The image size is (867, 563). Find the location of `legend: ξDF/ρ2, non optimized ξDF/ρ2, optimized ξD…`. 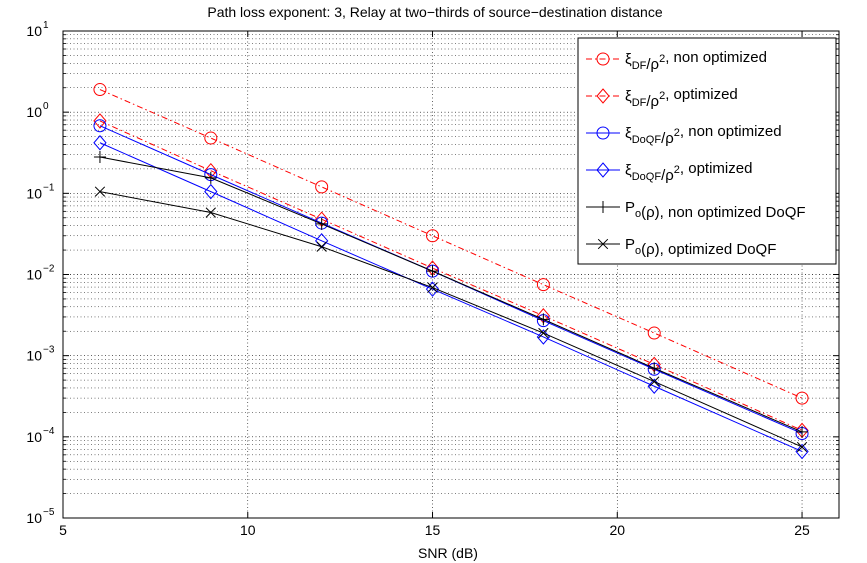

legend: ξDF/ρ2, non optimized ξDF/ρ2, optimized ξD… is located at coordinates (707, 151).